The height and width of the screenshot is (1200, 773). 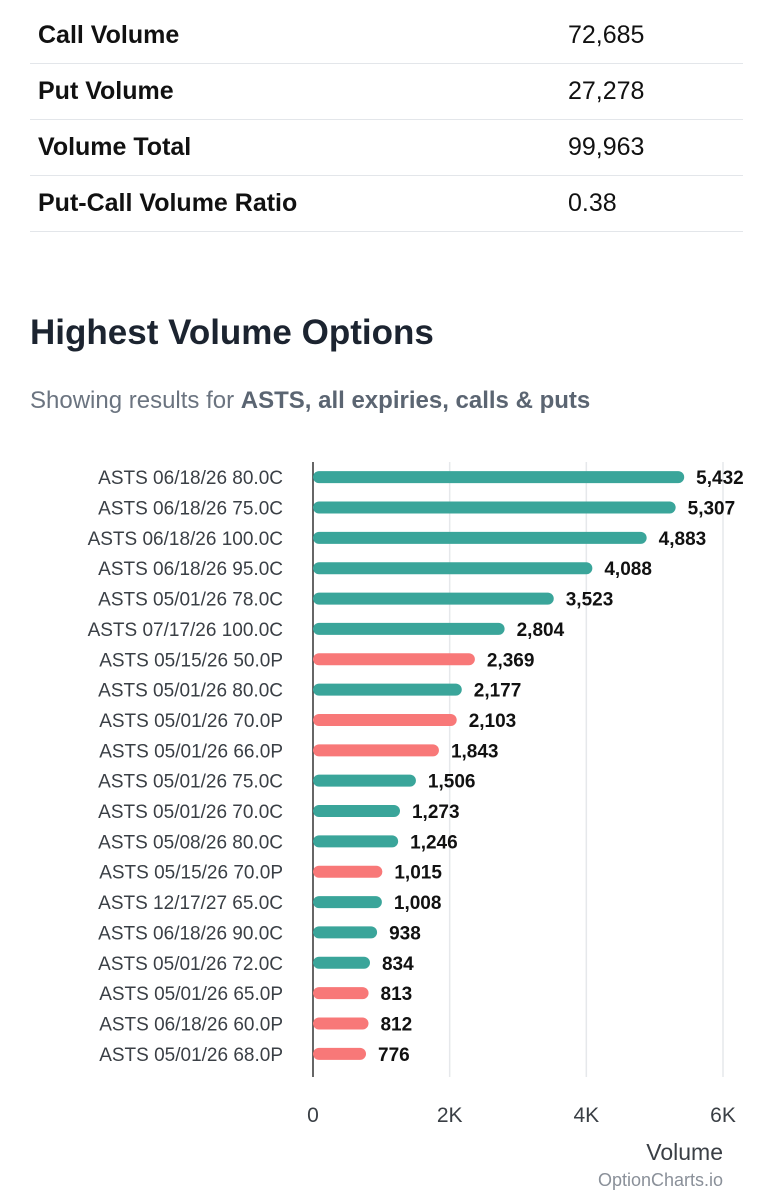 What do you see at coordinates (450, 1115) in the screenshot?
I see `x-tick-label: 2K` at bounding box center [450, 1115].